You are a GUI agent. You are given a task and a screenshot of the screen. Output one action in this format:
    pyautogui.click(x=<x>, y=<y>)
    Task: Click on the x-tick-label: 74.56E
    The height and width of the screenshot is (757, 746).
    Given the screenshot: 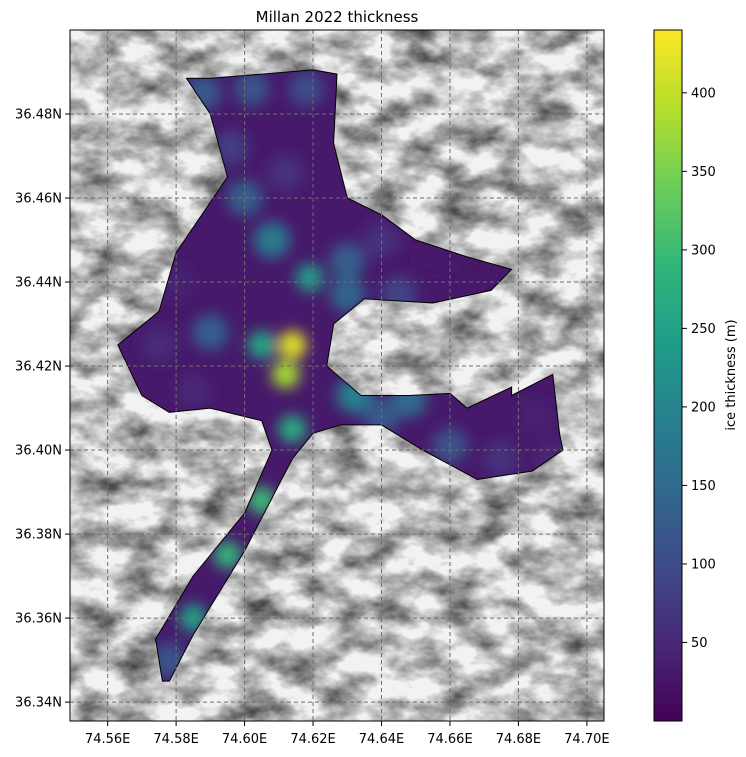 What is the action you would take?
    pyautogui.click(x=107, y=739)
    